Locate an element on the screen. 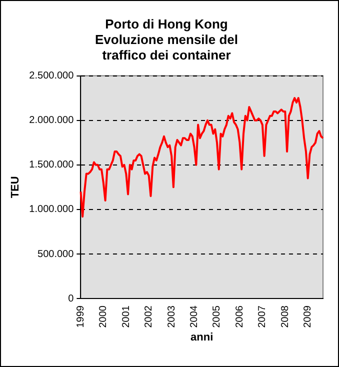 The image size is (339, 367). chart-title: Porto di Hong Kong Evoluzione mensile del traffico dei container is located at coordinates (166, 39).